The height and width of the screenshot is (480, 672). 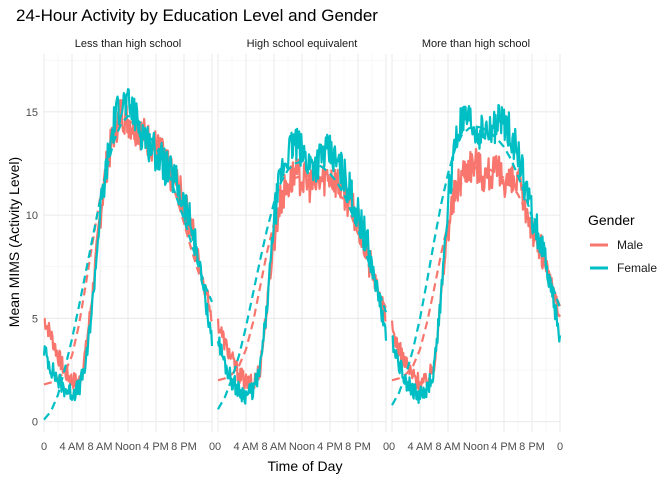 What do you see at coordinates (630, 245) in the screenshot?
I see `legend-label-male: Male` at bounding box center [630, 245].